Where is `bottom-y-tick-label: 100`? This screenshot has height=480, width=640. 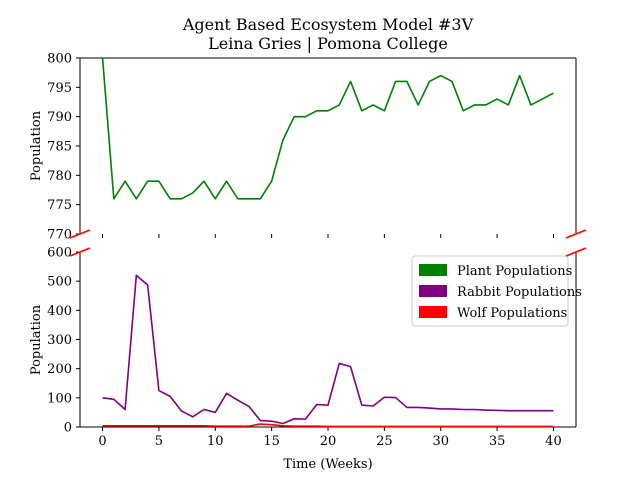 bottom-y-tick-label: 100 is located at coordinates (59, 398).